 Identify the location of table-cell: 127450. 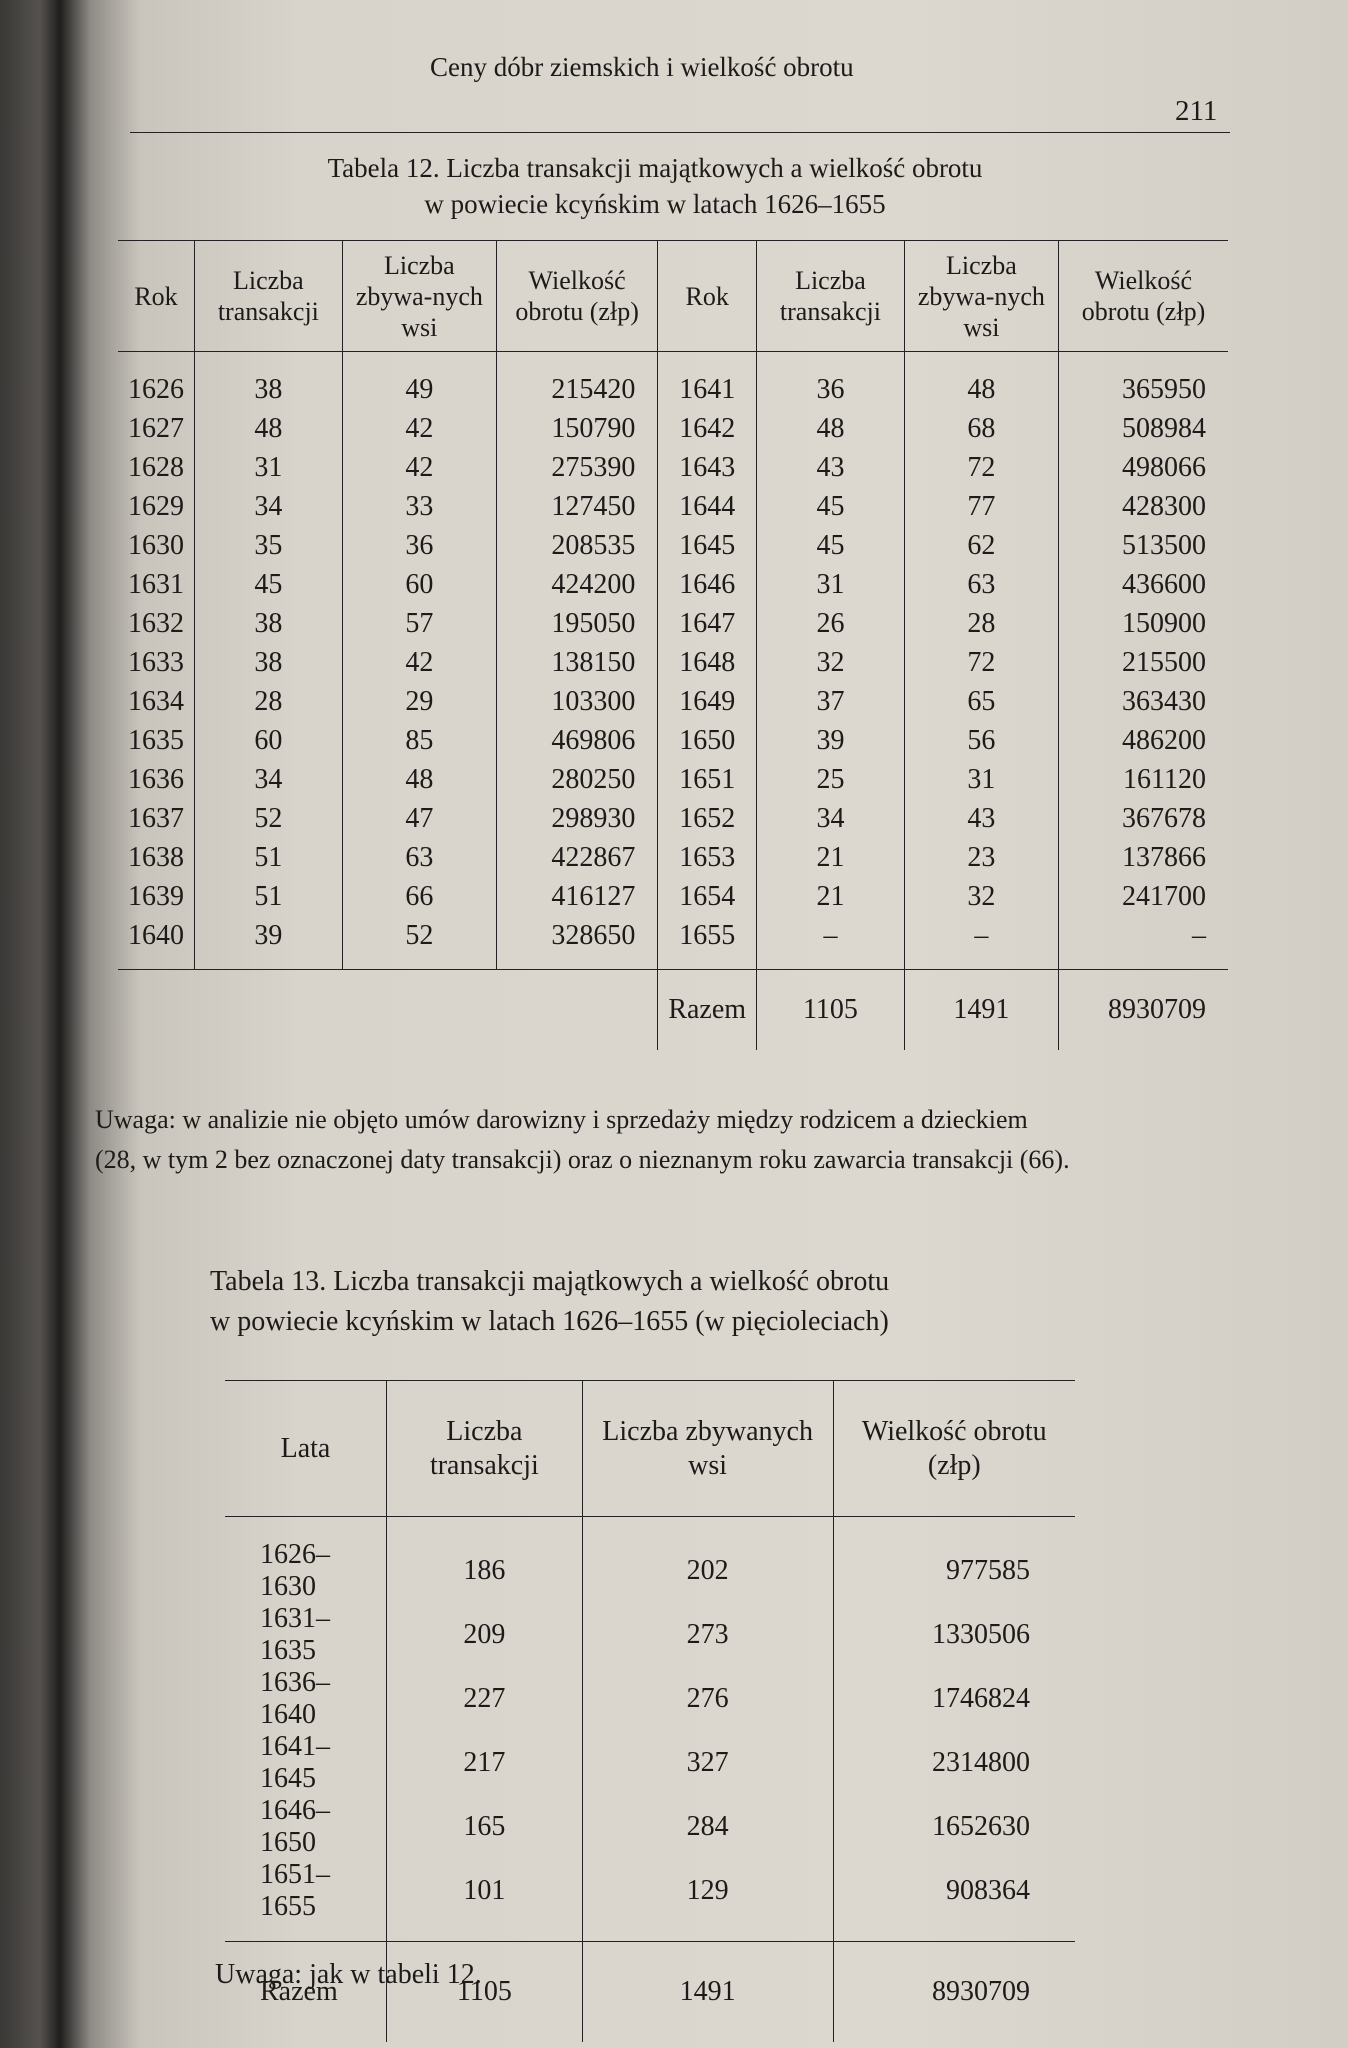
(576, 506).